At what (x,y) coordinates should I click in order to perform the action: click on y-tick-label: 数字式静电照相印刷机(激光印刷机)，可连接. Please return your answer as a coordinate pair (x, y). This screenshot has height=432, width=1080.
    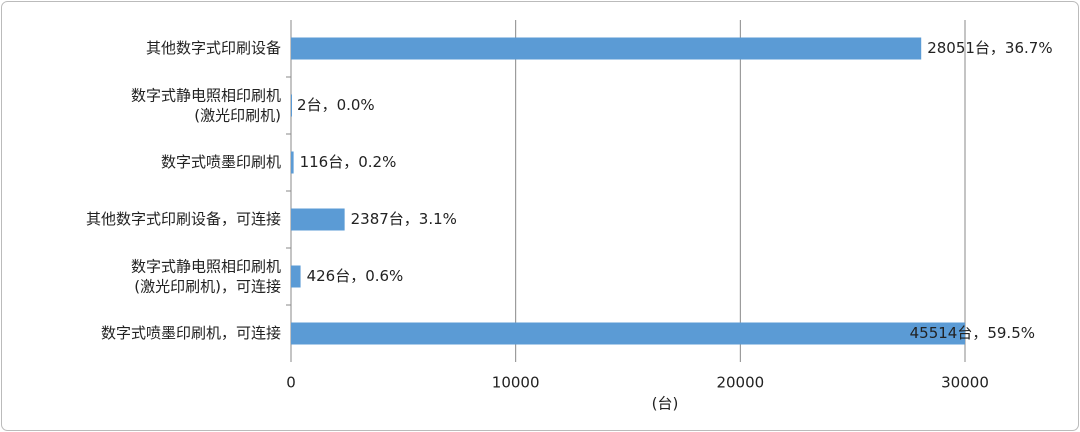
    Looking at the image, I should click on (206, 276).